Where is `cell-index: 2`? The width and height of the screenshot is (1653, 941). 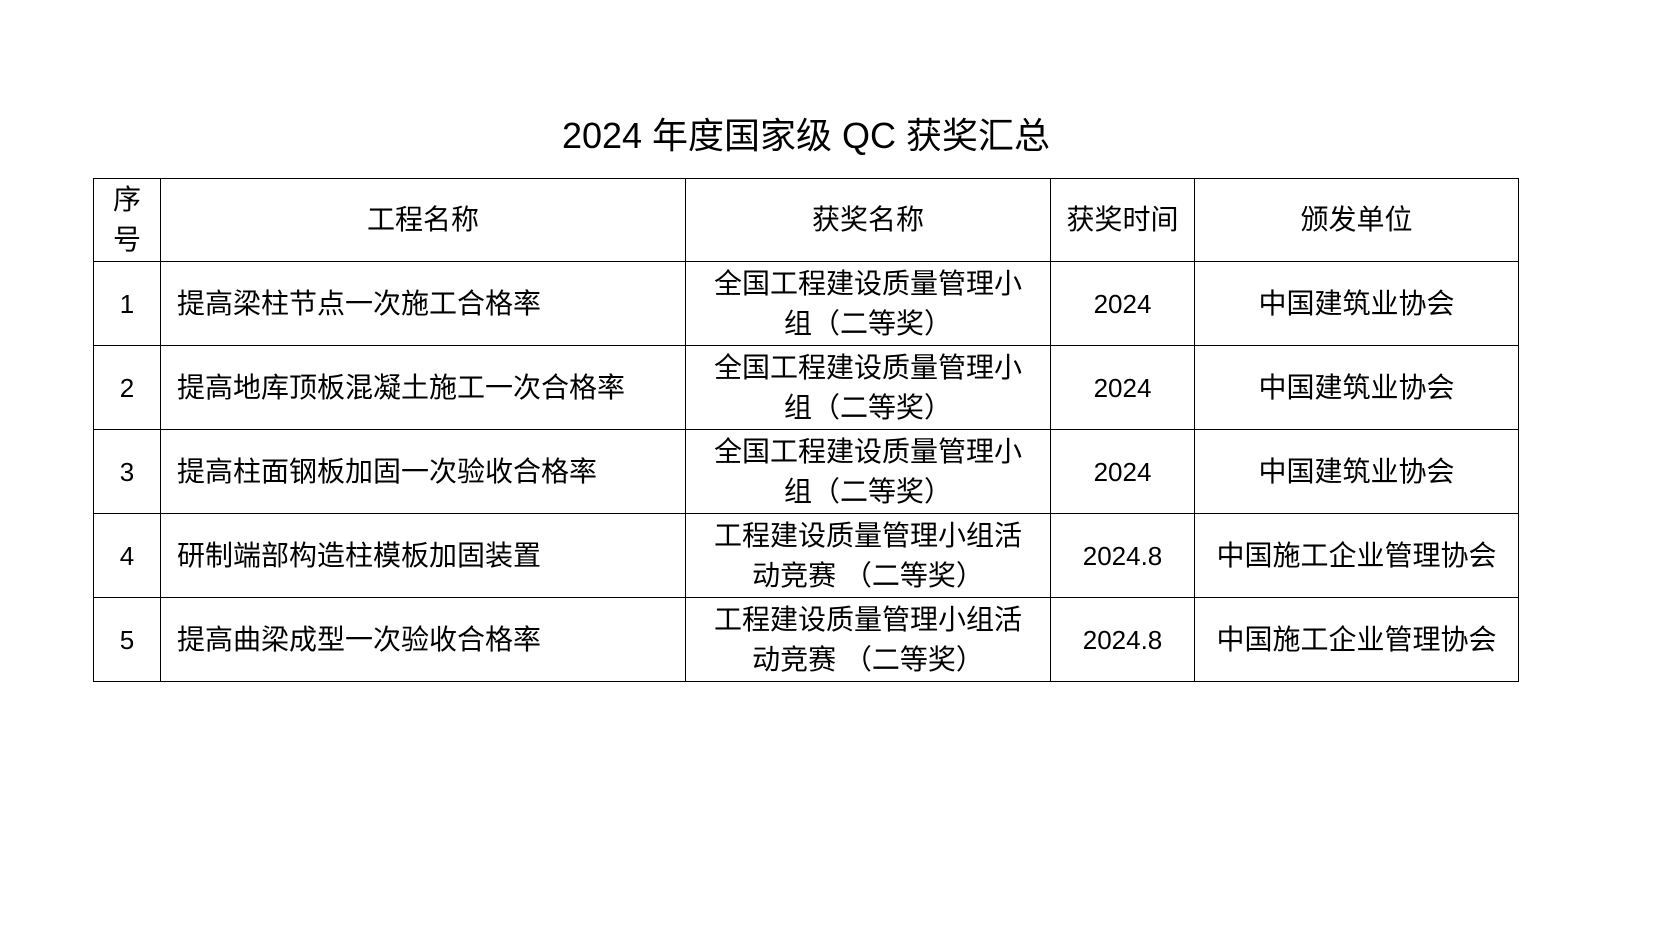
cell-index: 2 is located at coordinates (127, 387).